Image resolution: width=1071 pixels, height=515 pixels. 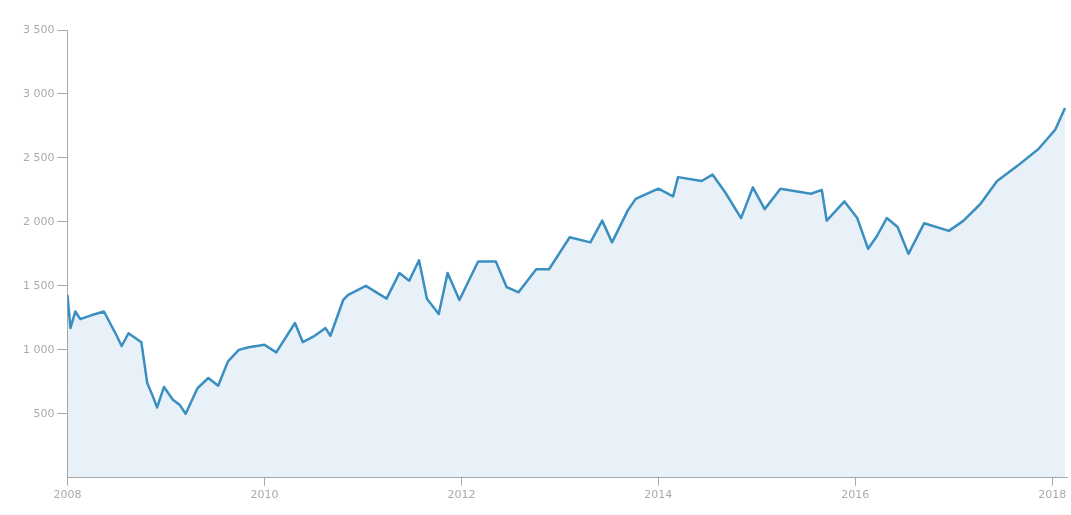 I want to click on x-tick-label: 2014, so click(x=658, y=495).